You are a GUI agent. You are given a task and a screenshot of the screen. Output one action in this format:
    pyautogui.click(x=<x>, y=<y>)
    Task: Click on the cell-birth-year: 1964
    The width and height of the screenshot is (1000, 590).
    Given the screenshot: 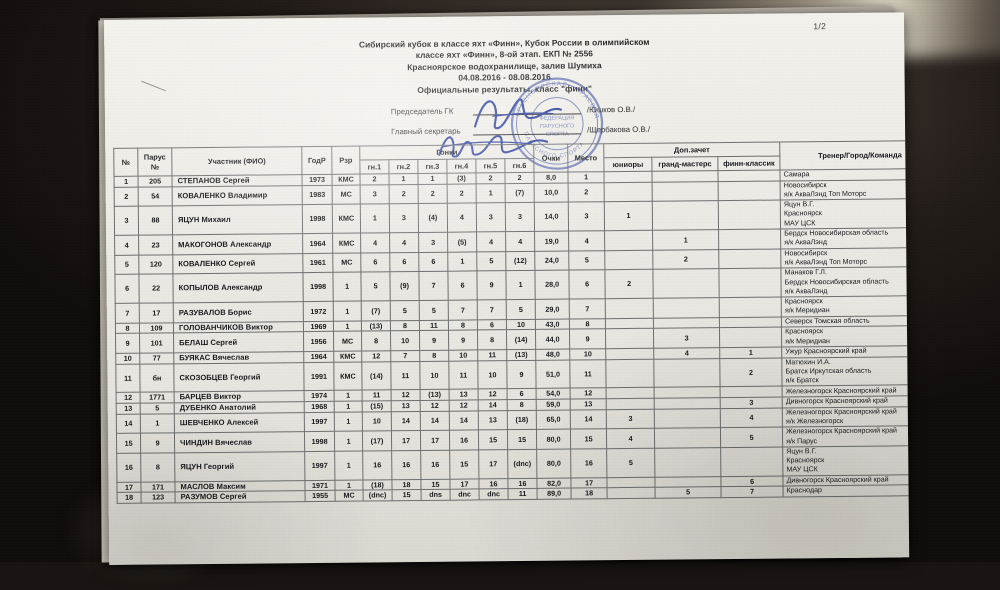 What is the action you would take?
    pyautogui.click(x=318, y=357)
    